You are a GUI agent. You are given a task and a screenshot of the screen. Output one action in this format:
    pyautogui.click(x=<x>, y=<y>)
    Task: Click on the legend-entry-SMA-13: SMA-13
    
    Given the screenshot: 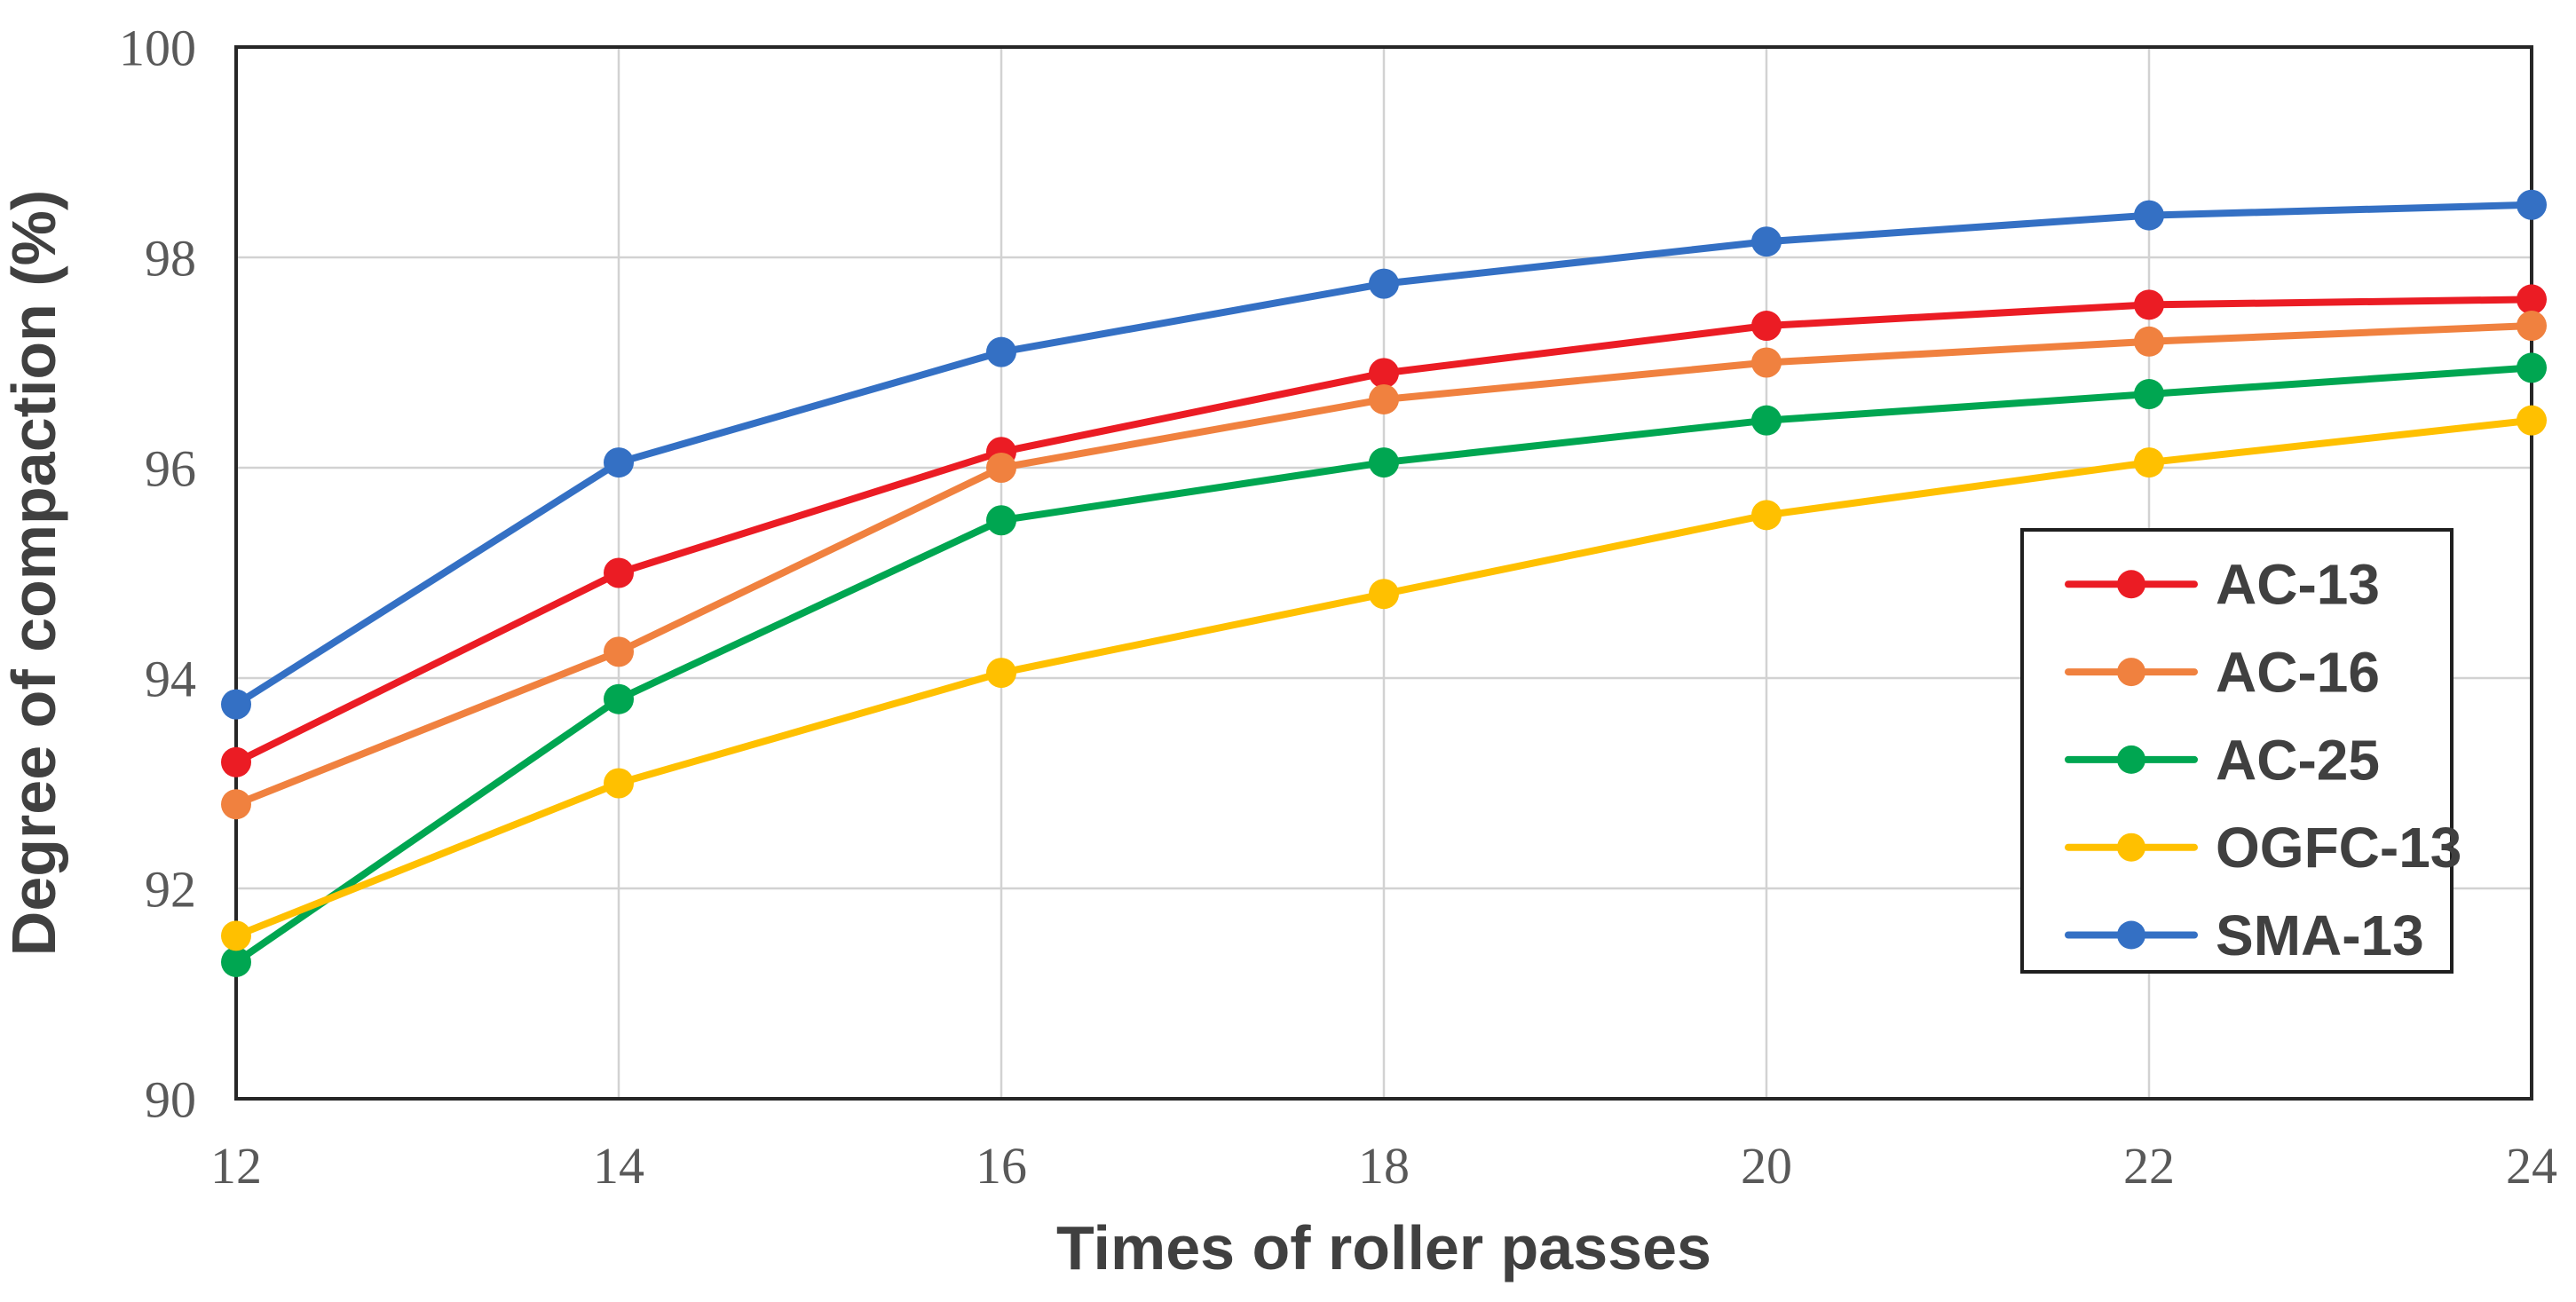 What is the action you would take?
    pyautogui.click(x=2244, y=936)
    